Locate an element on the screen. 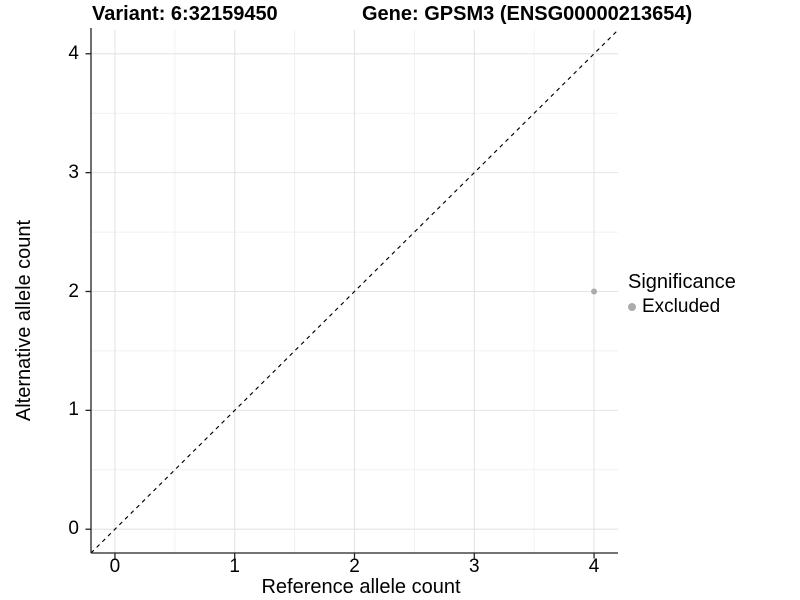 The height and width of the screenshot is (600, 800). y-axis-title-box: Alternative allele count is located at coordinates (25, 320).